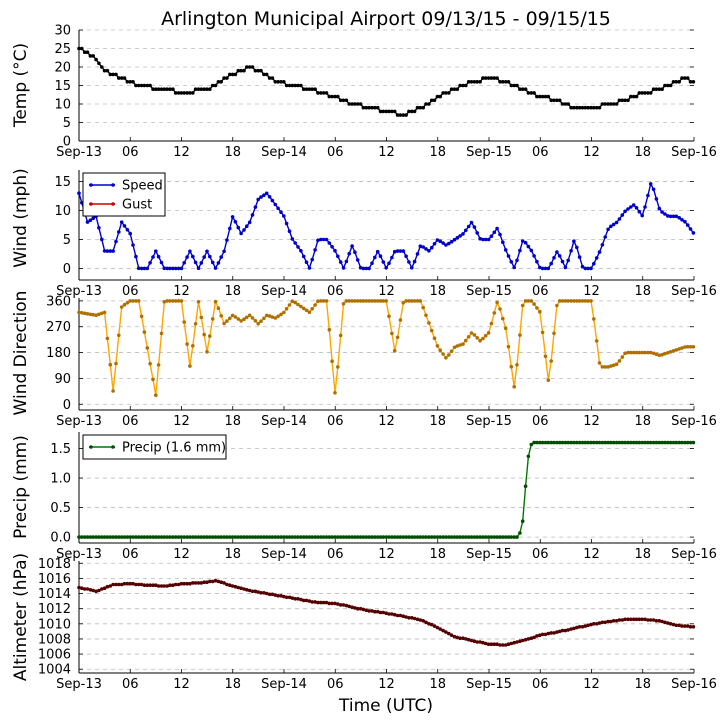 Image resolution: width=725 pixels, height=725 pixels. Describe the element at coordinates (62, 379) in the screenshot. I see `y-tick-label: 90` at that location.